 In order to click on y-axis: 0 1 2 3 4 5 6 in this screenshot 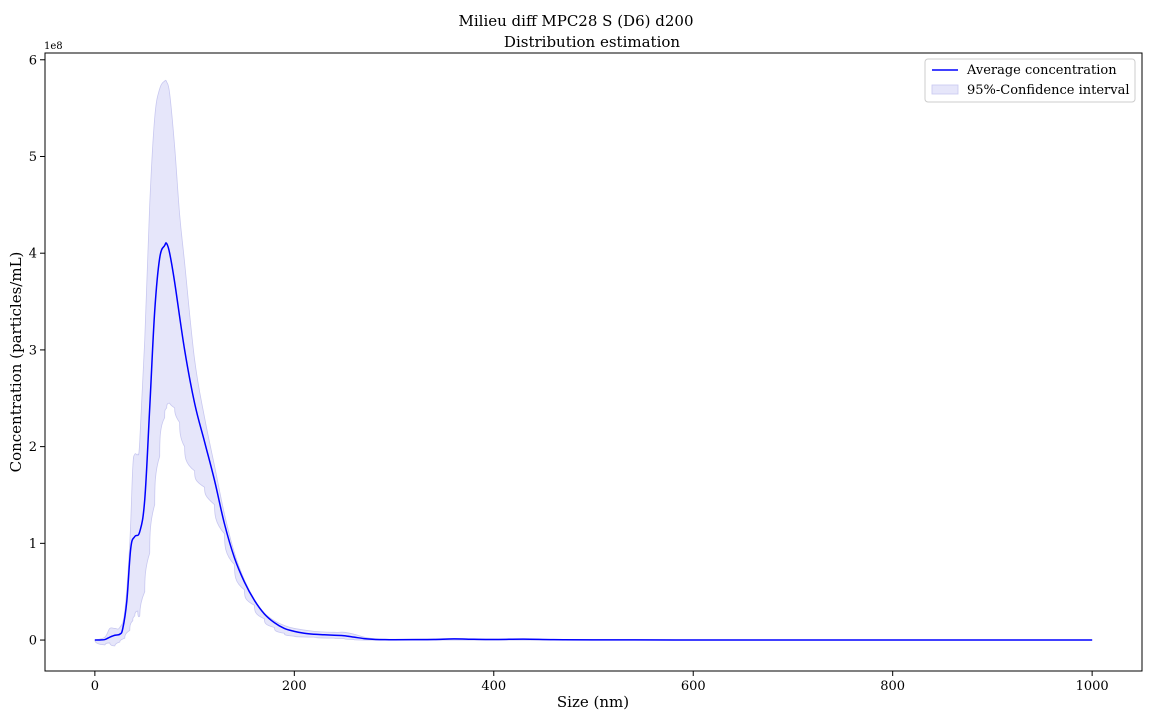, I will do `click(37, 351)`.